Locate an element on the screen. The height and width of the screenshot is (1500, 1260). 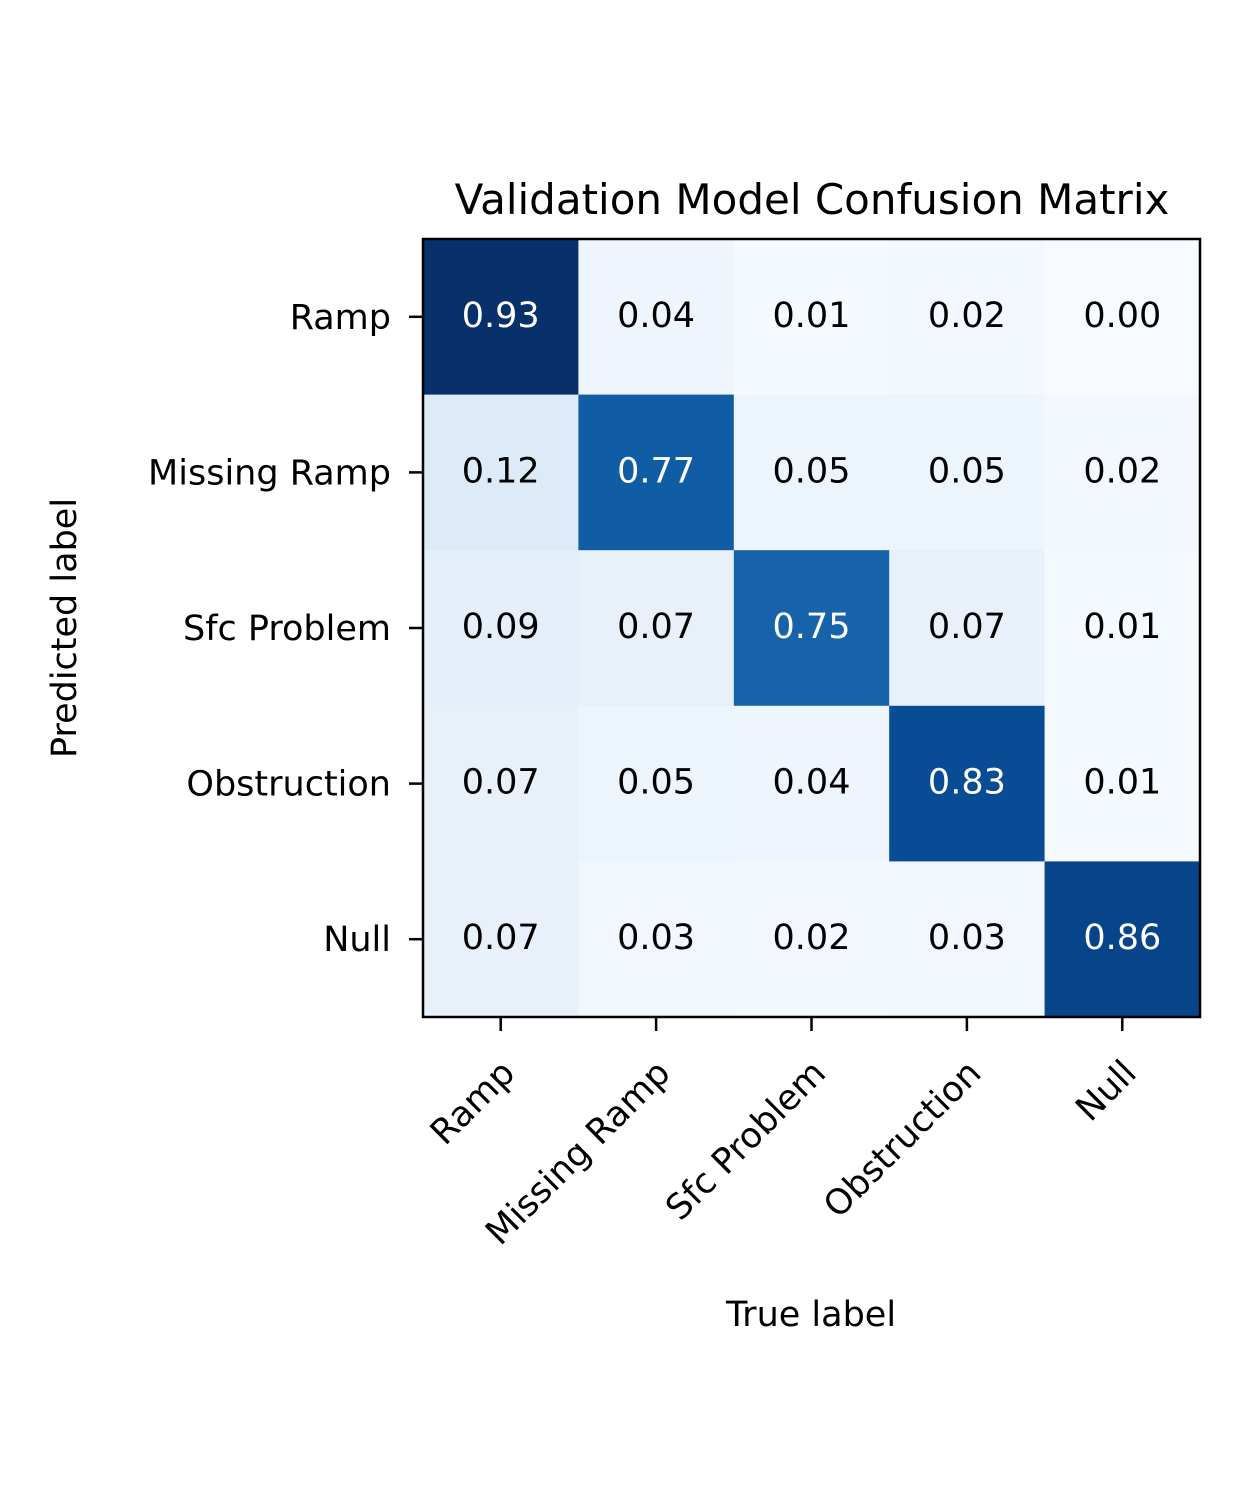
x-tick-label: Null is located at coordinates (1106, 1091).